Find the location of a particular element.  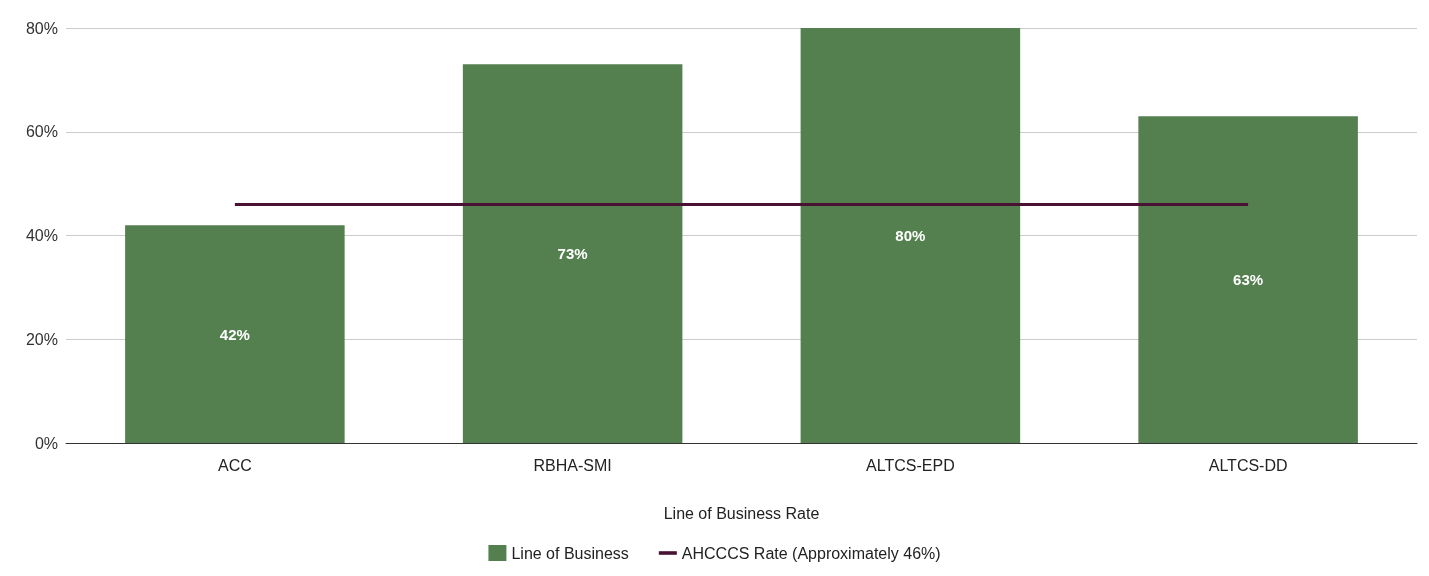

x-tick-label: ACC is located at coordinates (234, 465).